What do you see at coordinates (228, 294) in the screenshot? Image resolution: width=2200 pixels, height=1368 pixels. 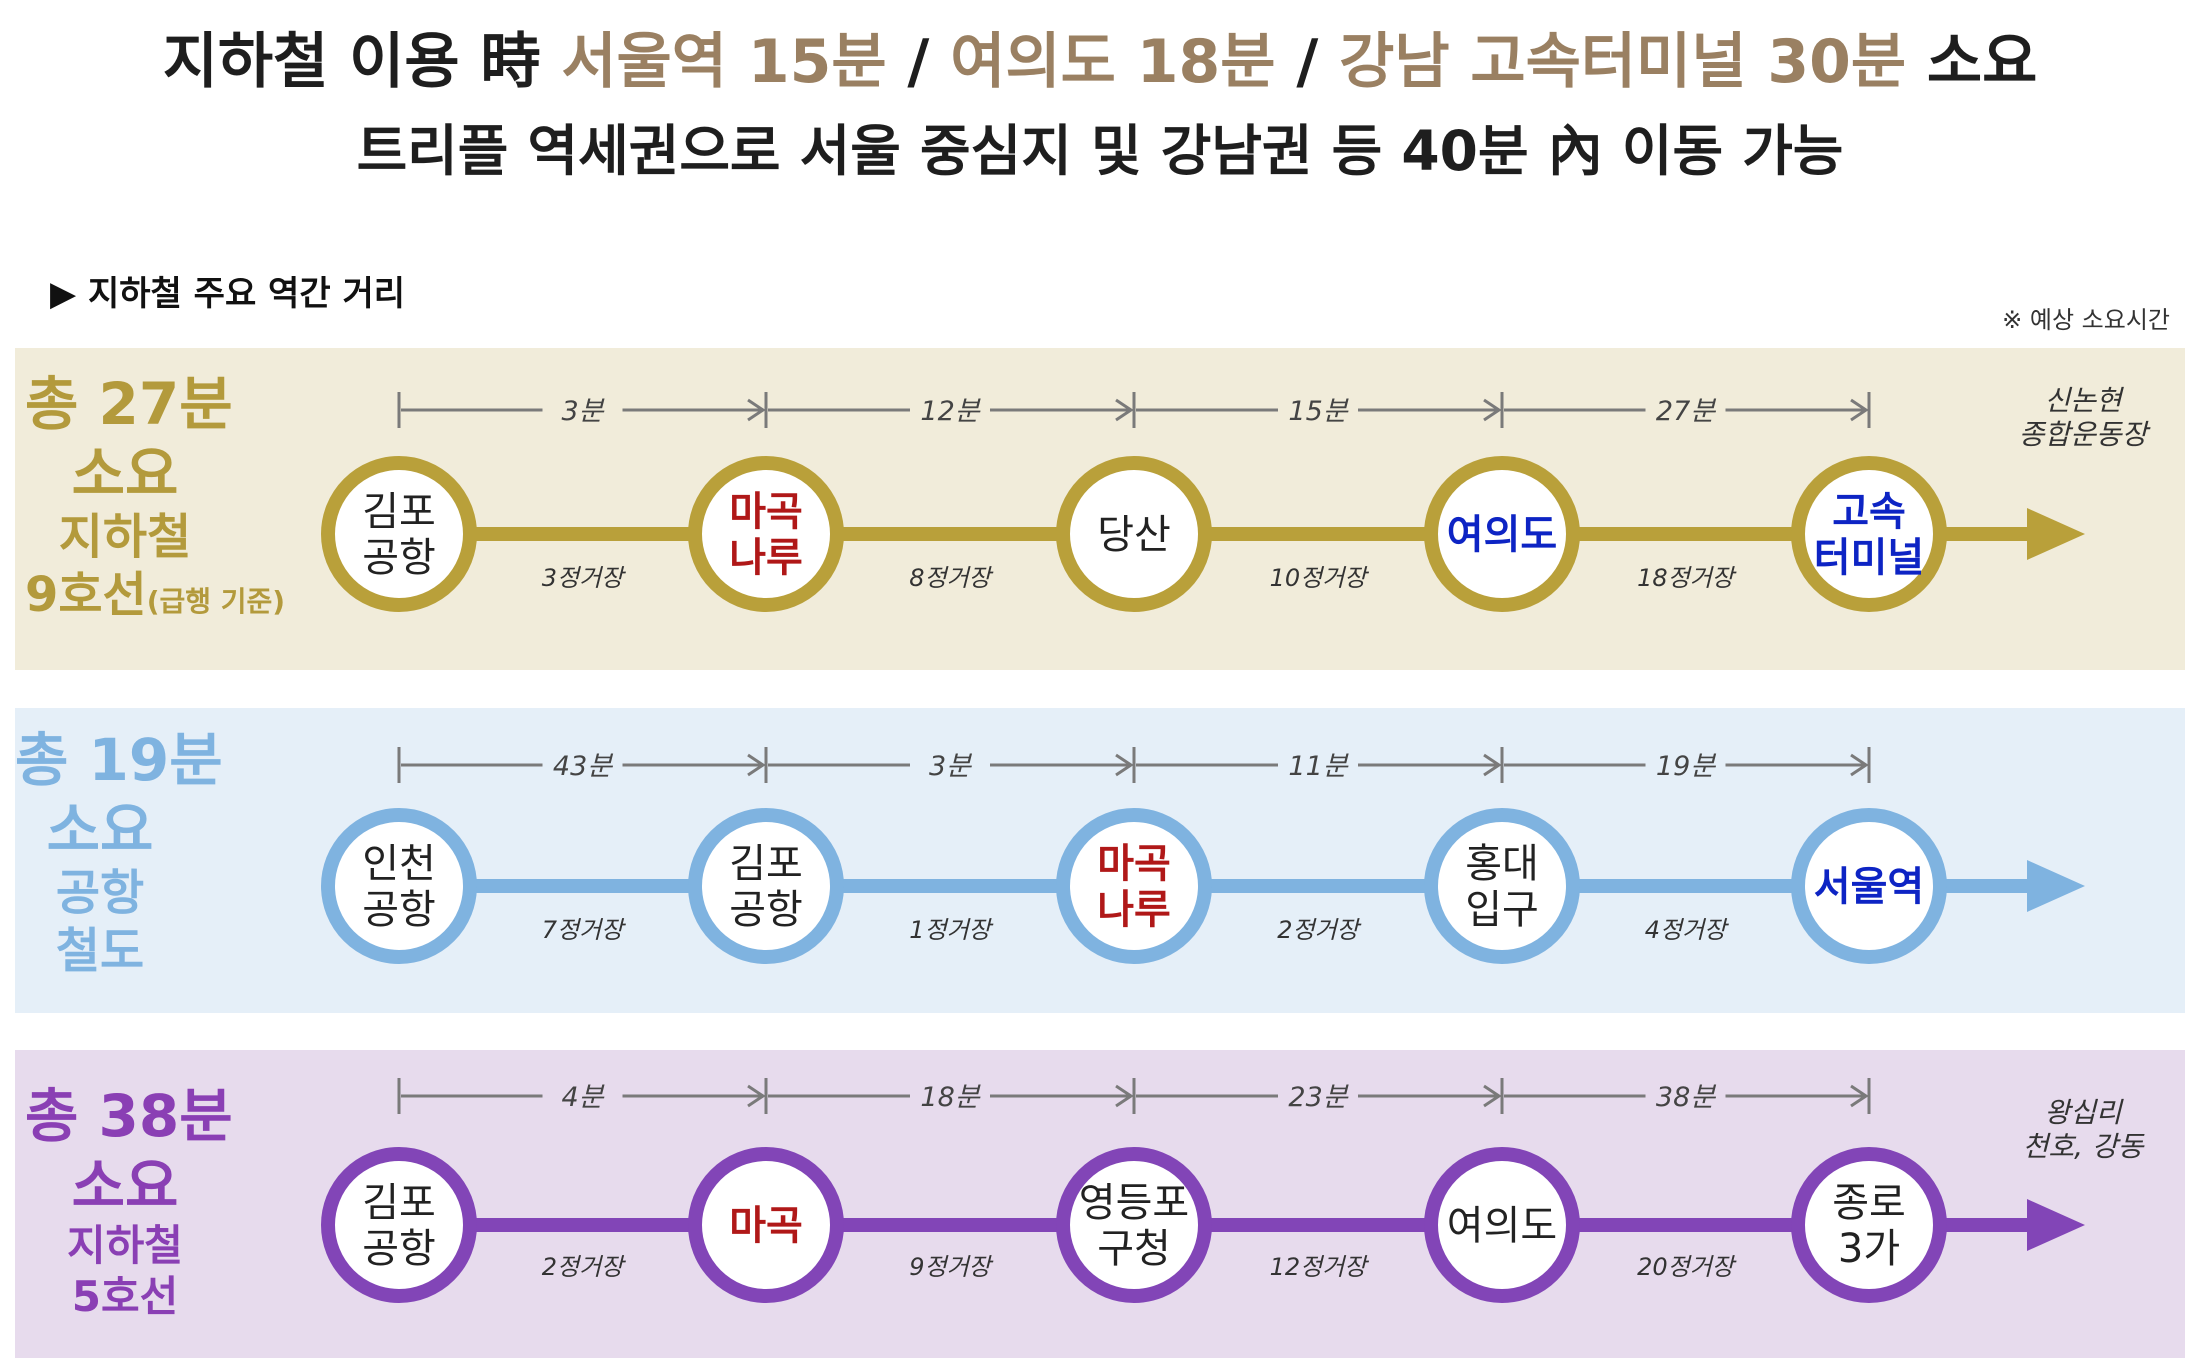 I see `section-title: ▶ 지하철 주요 역간 거리` at bounding box center [228, 294].